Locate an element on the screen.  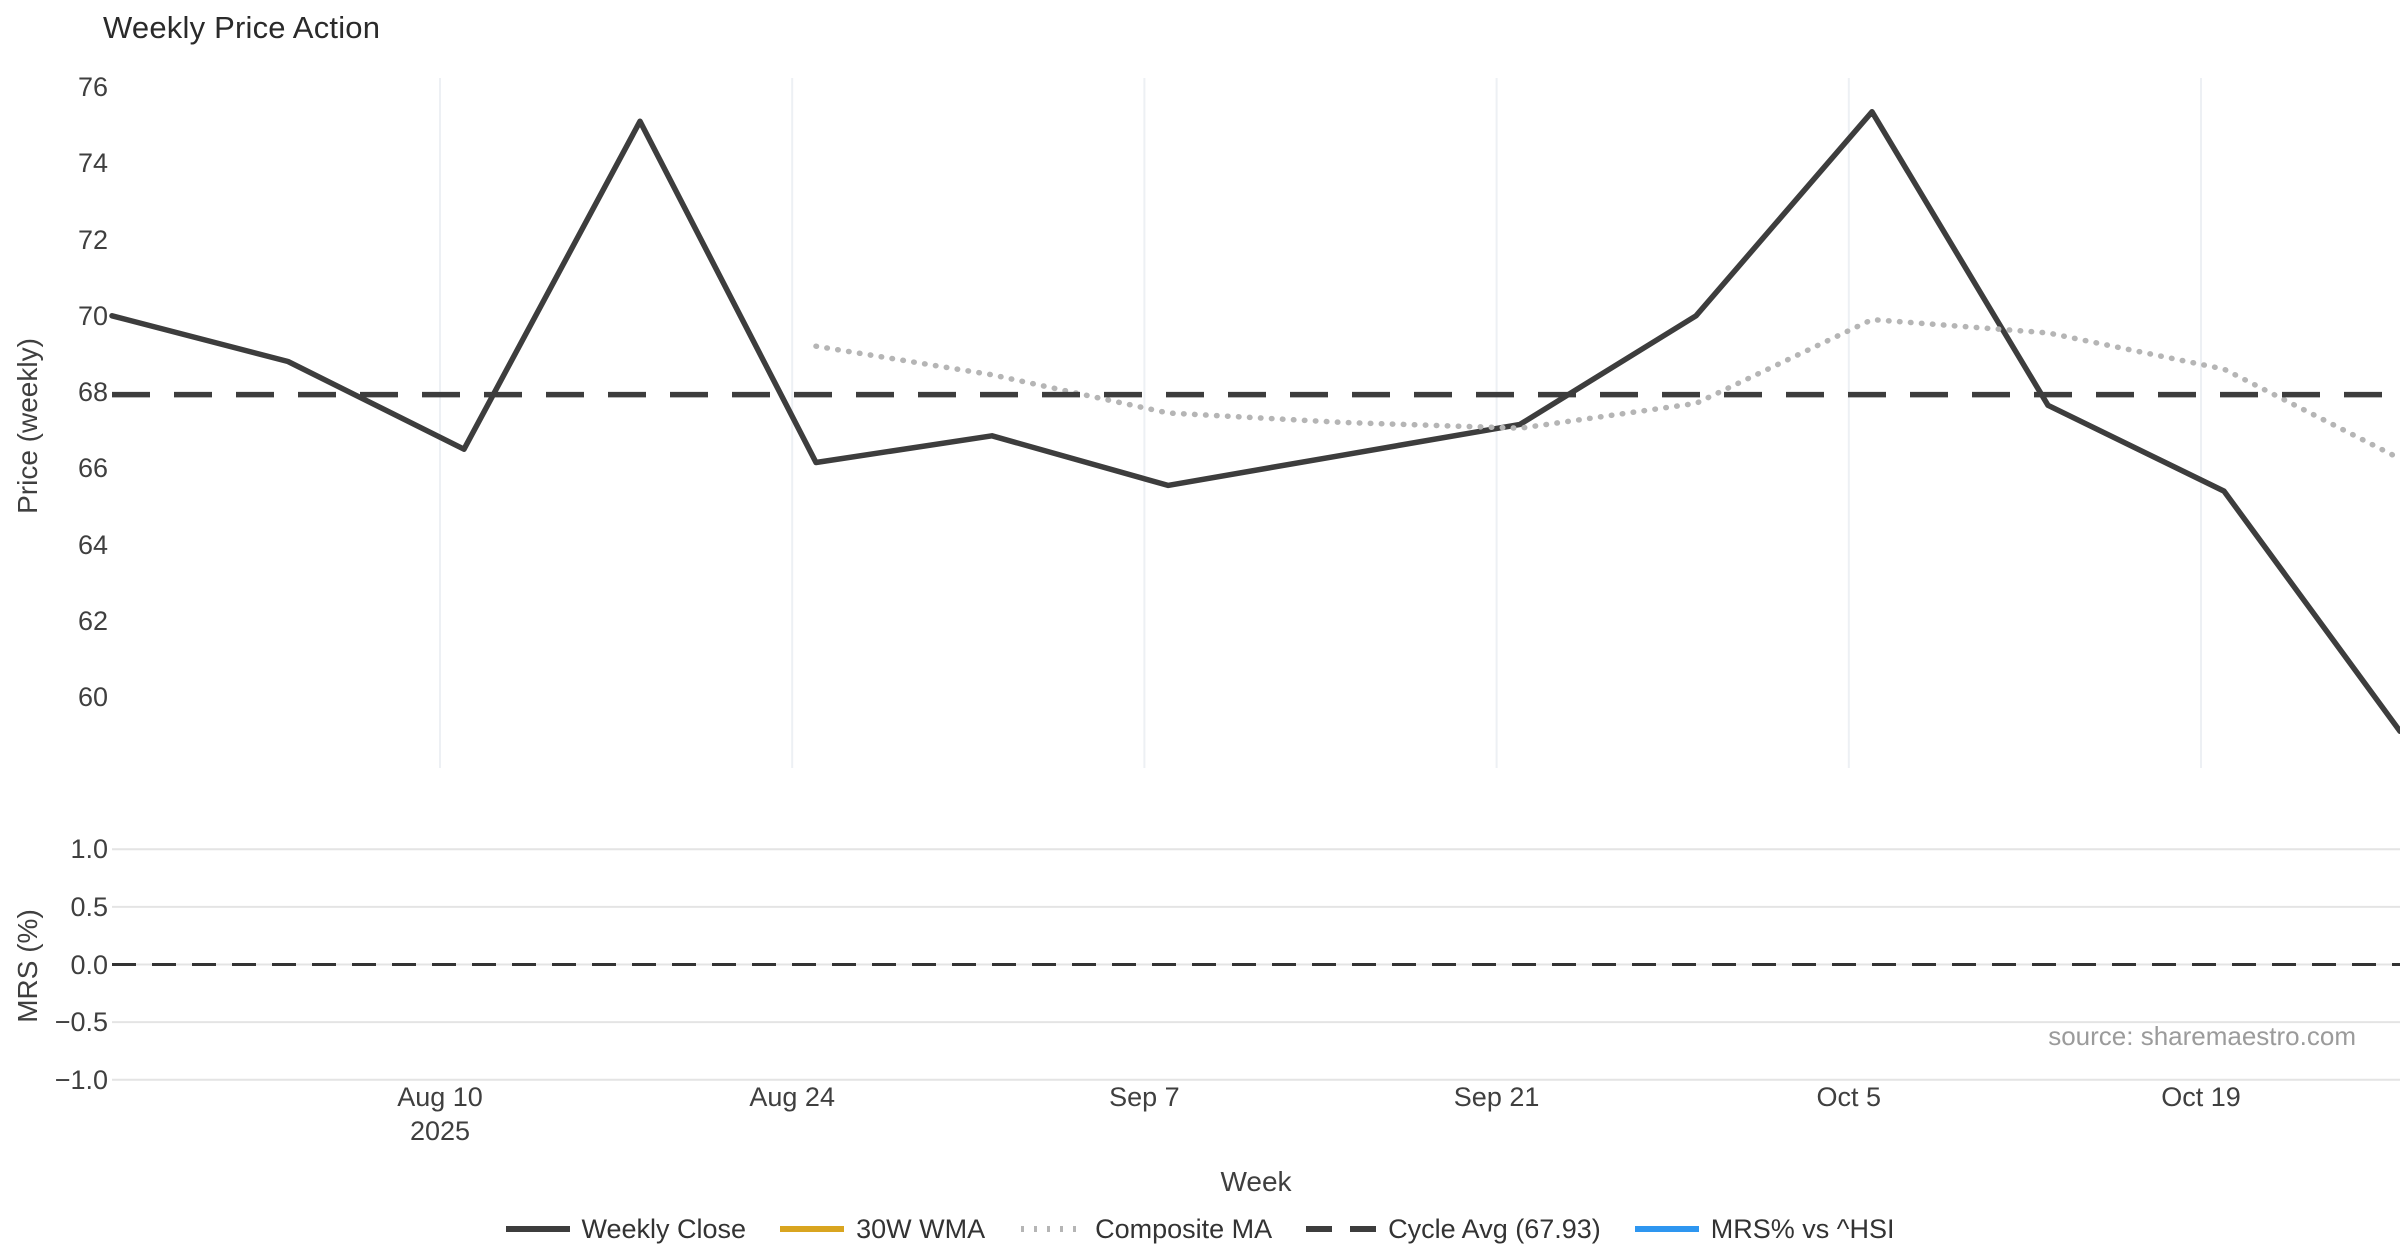
weekly-close-line-swatch-icon is located at coordinates (537, 1229).